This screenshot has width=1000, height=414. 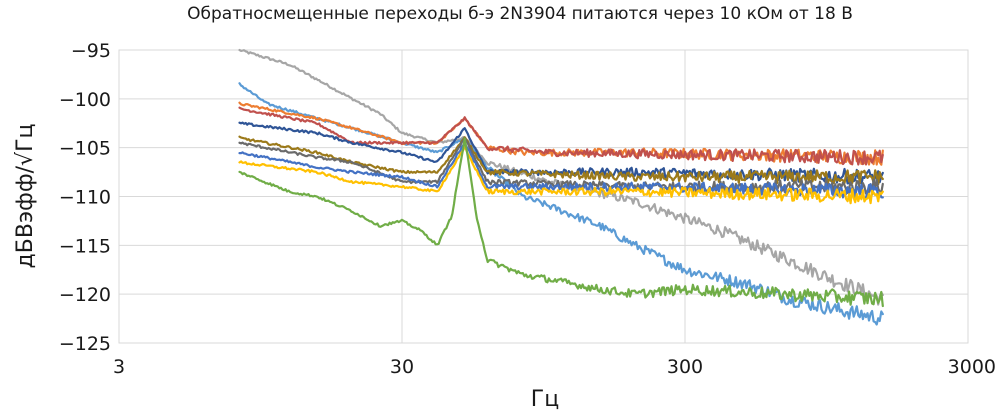 I want to click on x-tick-label: 3000, so click(x=972, y=367).